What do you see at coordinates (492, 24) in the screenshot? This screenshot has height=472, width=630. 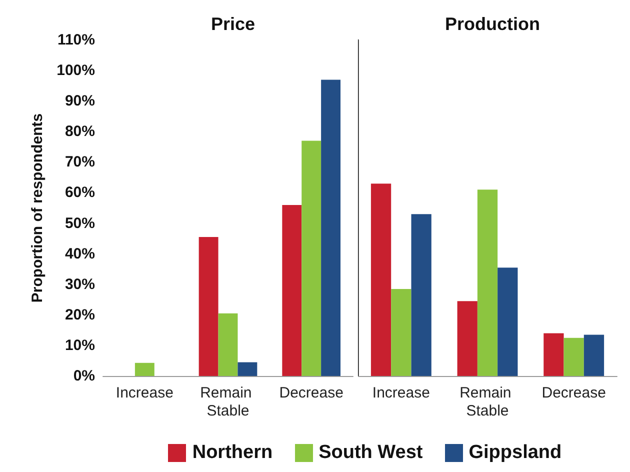 I see `chart-title: Production` at bounding box center [492, 24].